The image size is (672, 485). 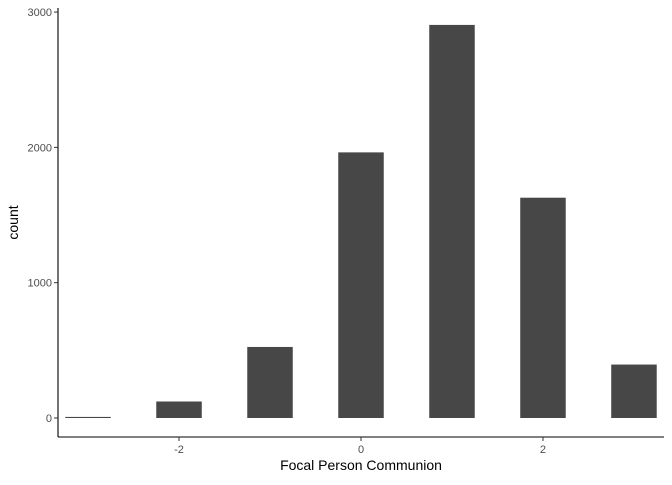 I want to click on y-axis-title: count, so click(x=13, y=222).